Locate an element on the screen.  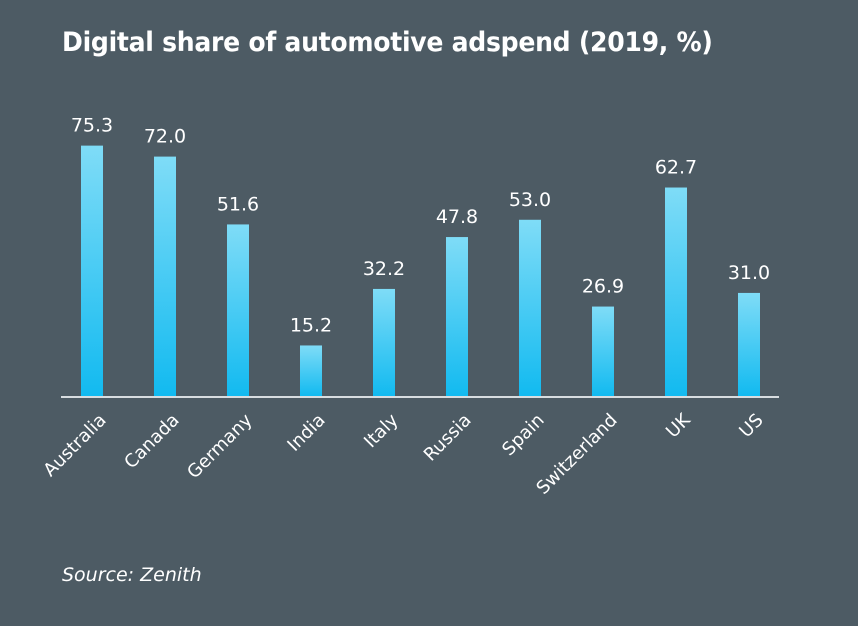
category-label-spain: Spain is located at coordinates (523, 435).